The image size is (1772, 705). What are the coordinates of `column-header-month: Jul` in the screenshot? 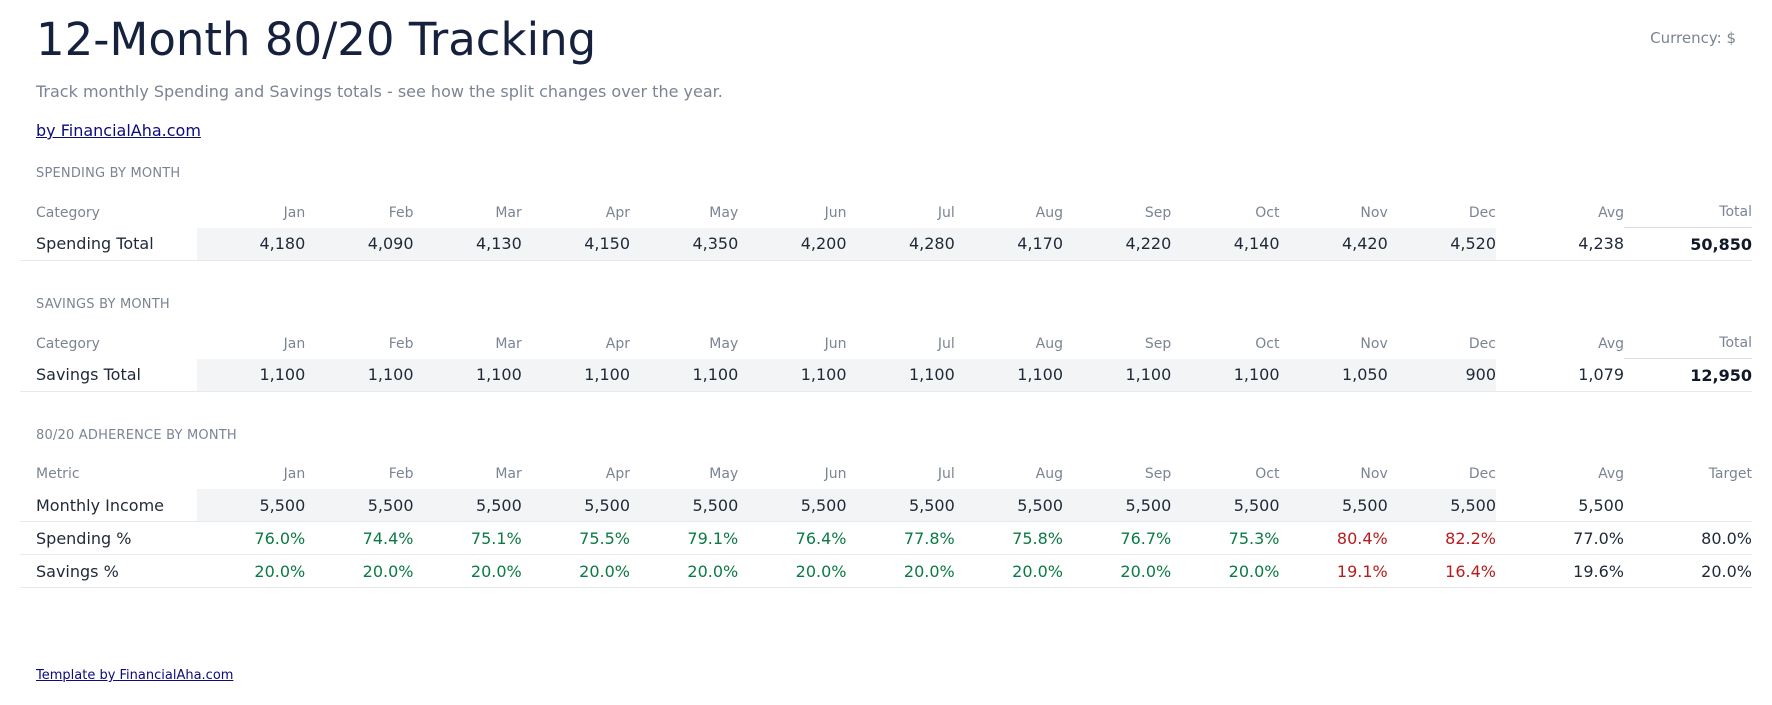 It's located at (946, 212).